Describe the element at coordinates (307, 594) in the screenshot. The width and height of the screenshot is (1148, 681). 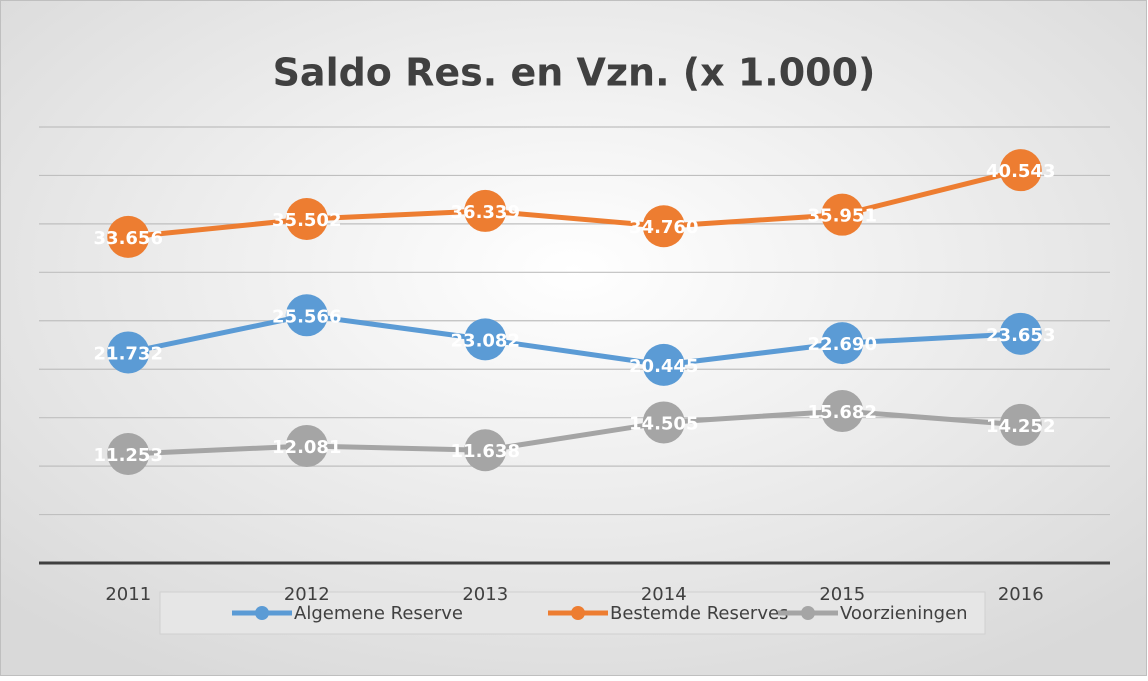
I see `x-tick-label: 2012` at that location.